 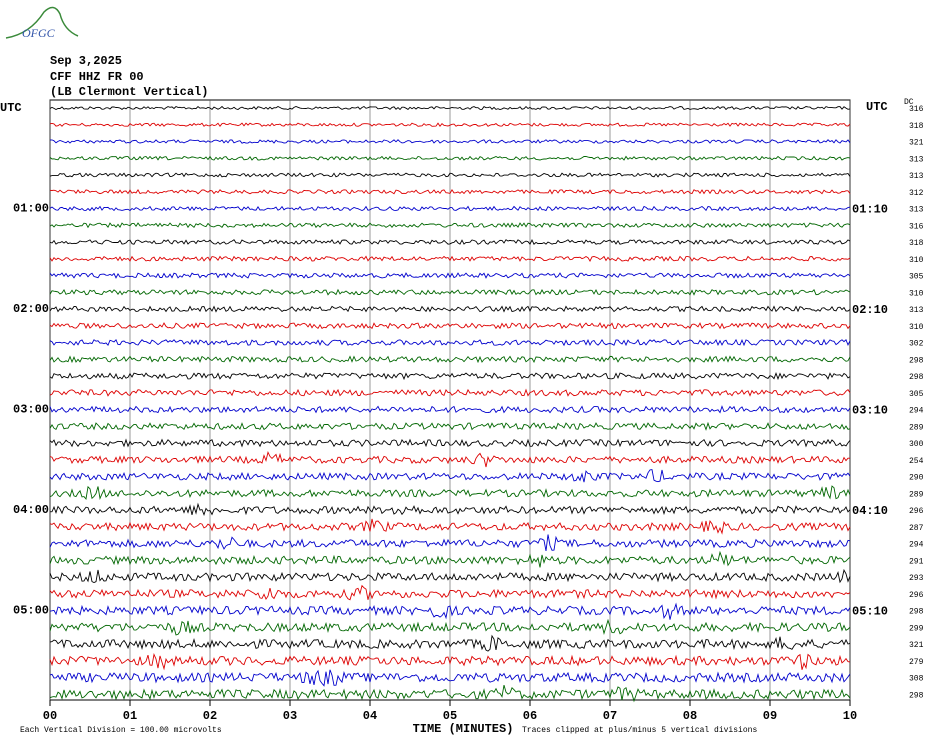 I want to click on row-time-left: 03:00, so click(x=31, y=410).